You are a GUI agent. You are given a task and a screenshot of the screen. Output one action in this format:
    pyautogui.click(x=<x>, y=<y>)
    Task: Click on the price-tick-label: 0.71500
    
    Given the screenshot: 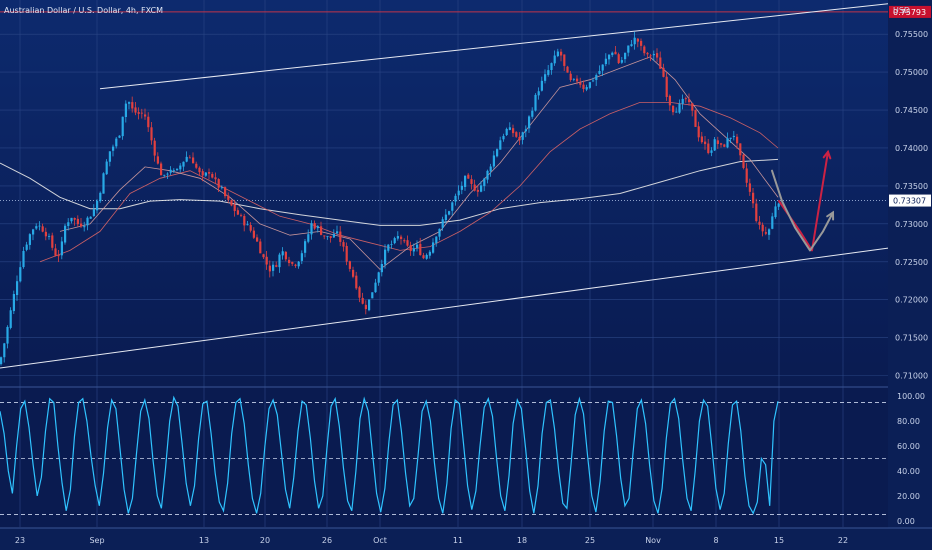 What is the action you would take?
    pyautogui.click(x=911, y=338)
    